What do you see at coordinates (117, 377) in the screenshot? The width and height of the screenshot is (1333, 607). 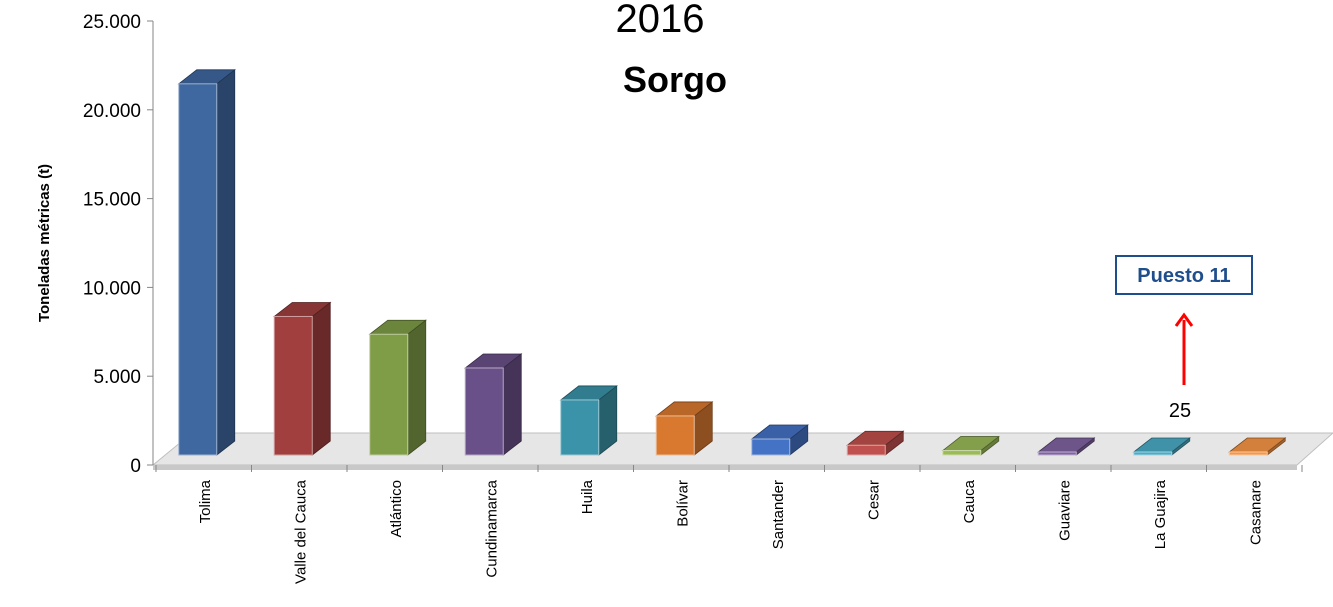 I see `y-tick-label: 5.000` at bounding box center [117, 377].